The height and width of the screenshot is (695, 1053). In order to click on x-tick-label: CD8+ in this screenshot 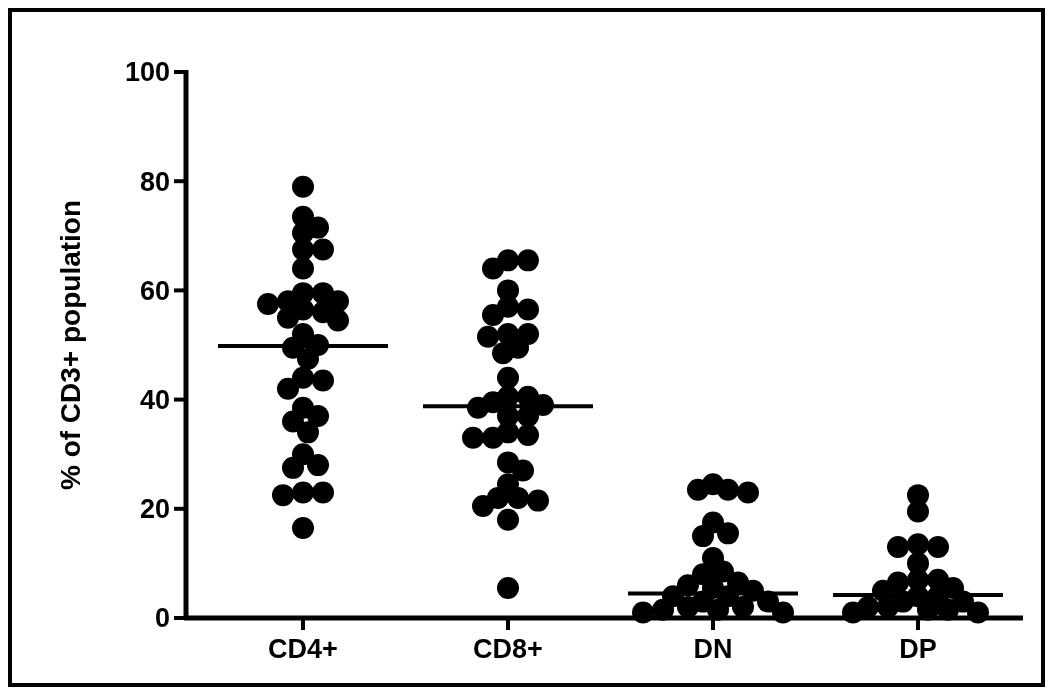, I will do `click(508, 649)`.